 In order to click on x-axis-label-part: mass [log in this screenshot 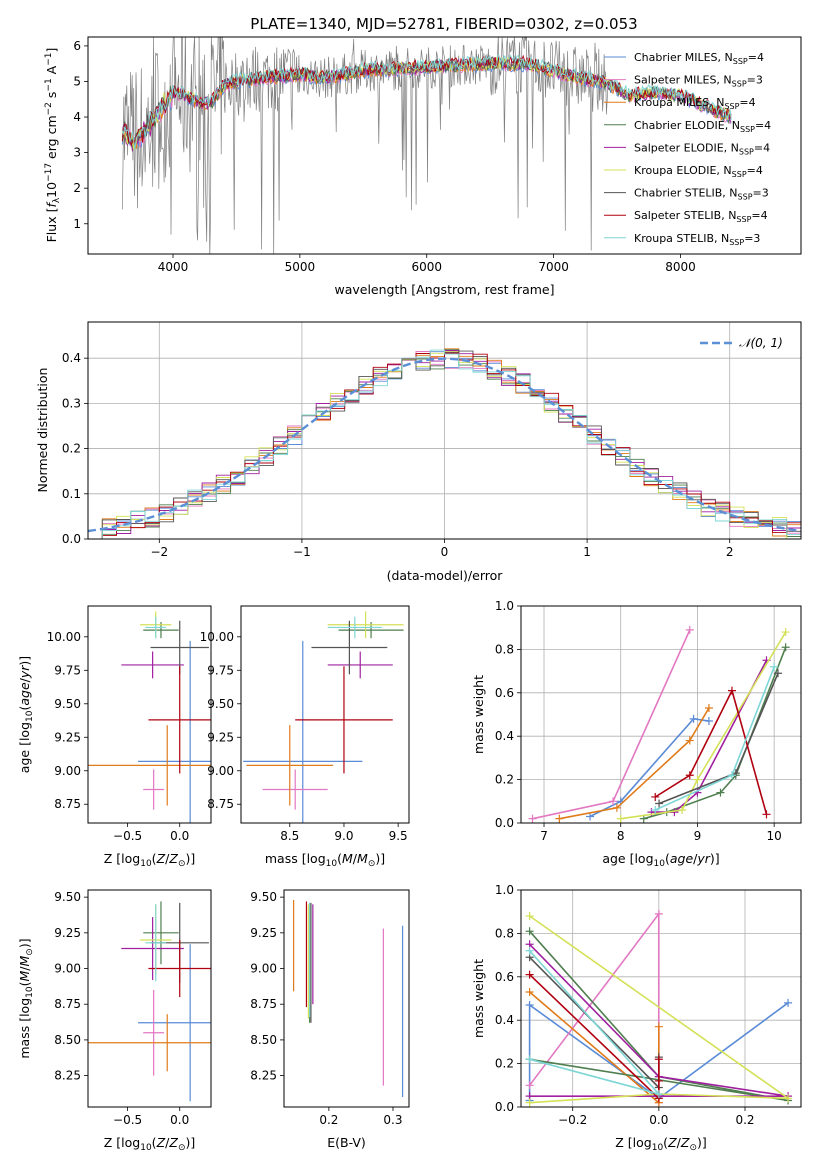, I will do `click(295, 858)`.